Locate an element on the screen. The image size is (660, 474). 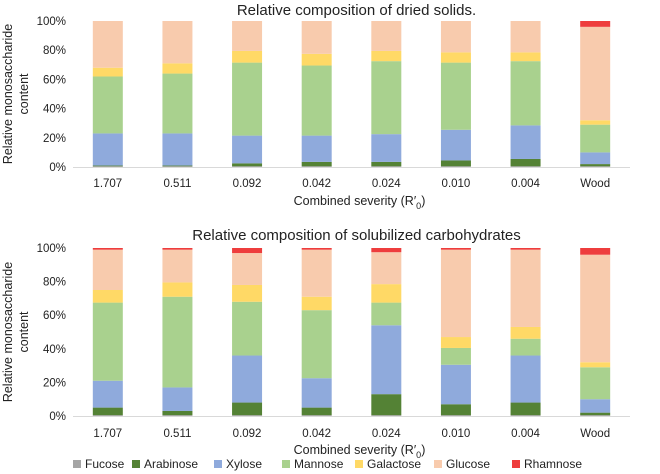
y-tick-label: 100% is located at coordinates (51, 22).